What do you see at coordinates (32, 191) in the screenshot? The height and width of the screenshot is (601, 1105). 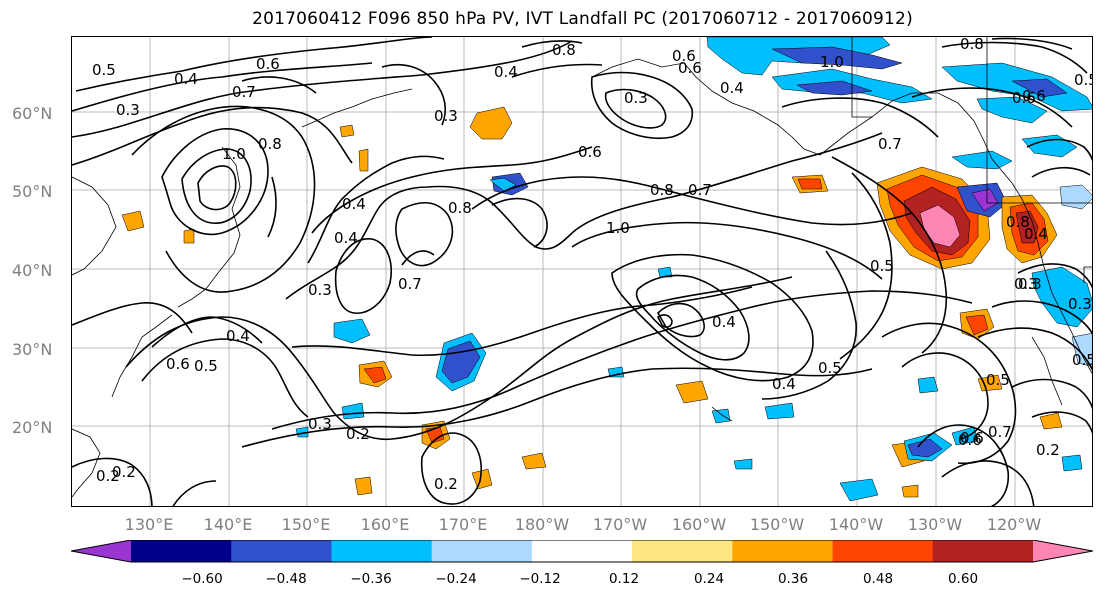 I see `lat-label-50n: 50°N` at bounding box center [32, 191].